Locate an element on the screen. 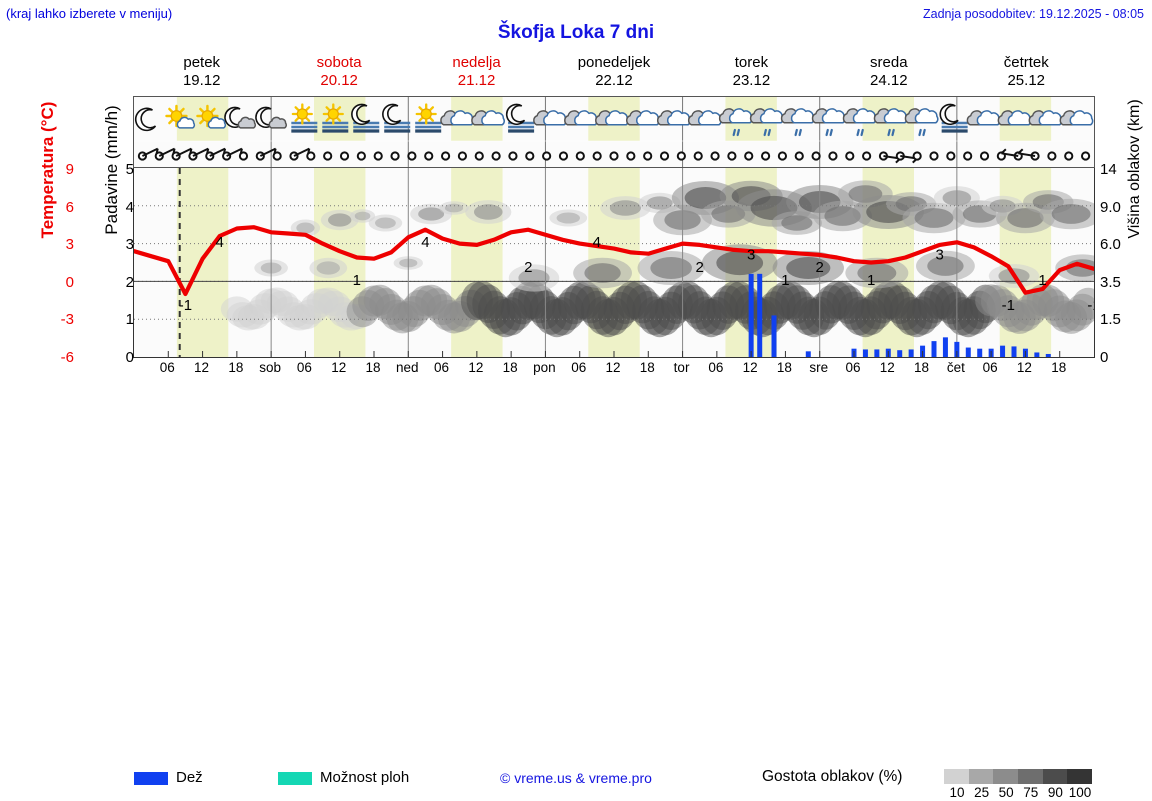  x-tick-label-1: 12 is located at coordinates (202, 367).